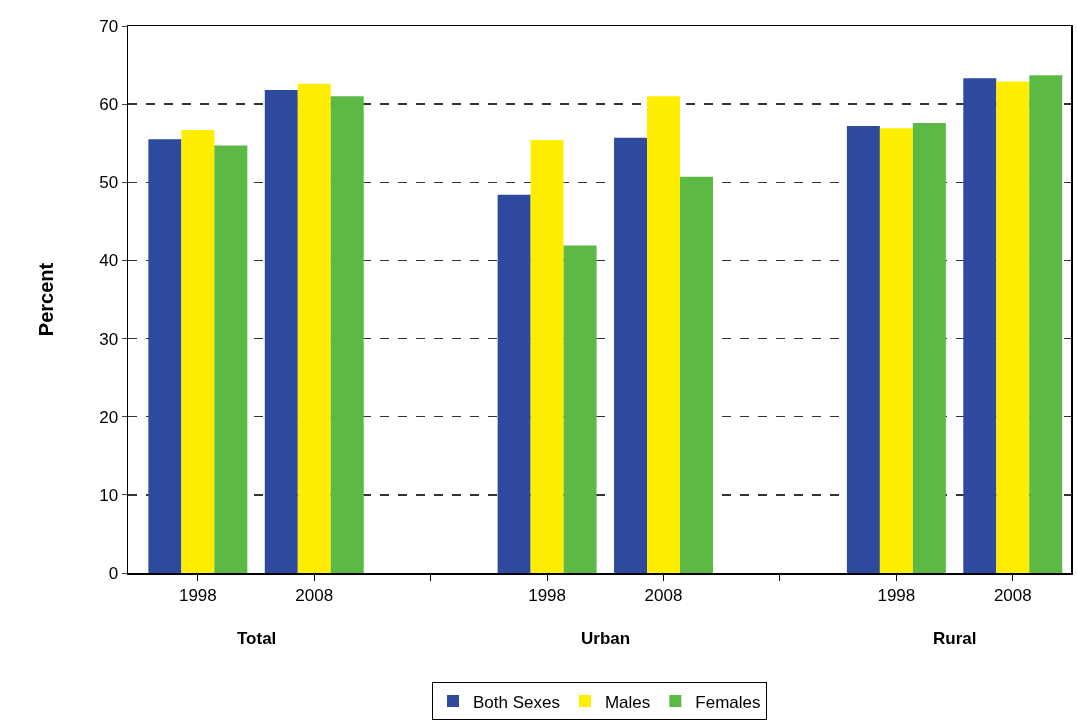  What do you see at coordinates (109, 105) in the screenshot?
I see `y-tick-label: 60` at bounding box center [109, 105].